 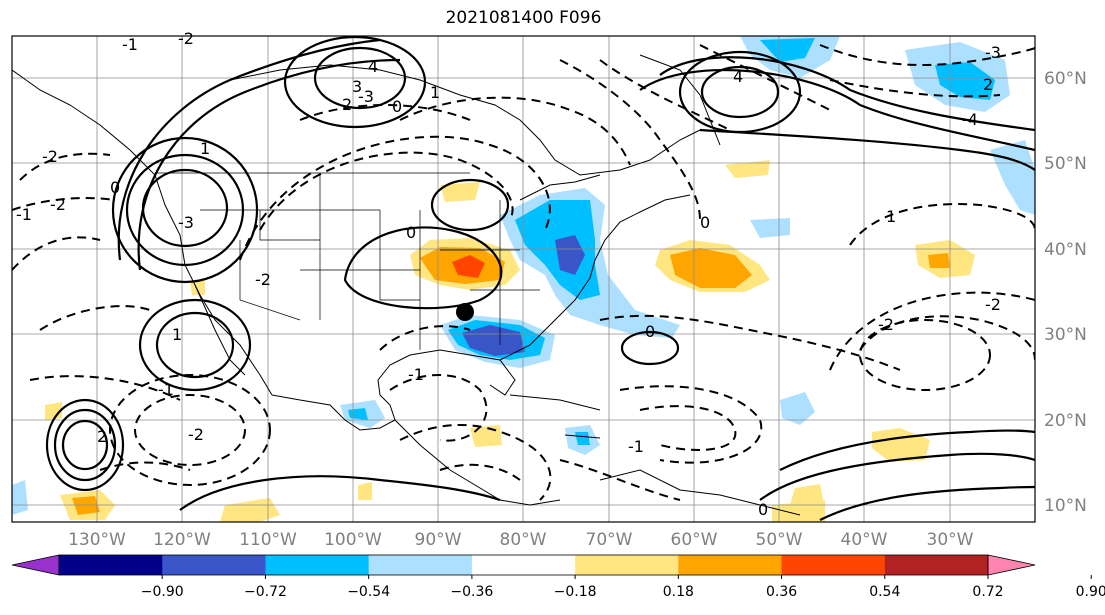 What do you see at coordinates (523, 18) in the screenshot?
I see `map-title: 2021081400 F096` at bounding box center [523, 18].